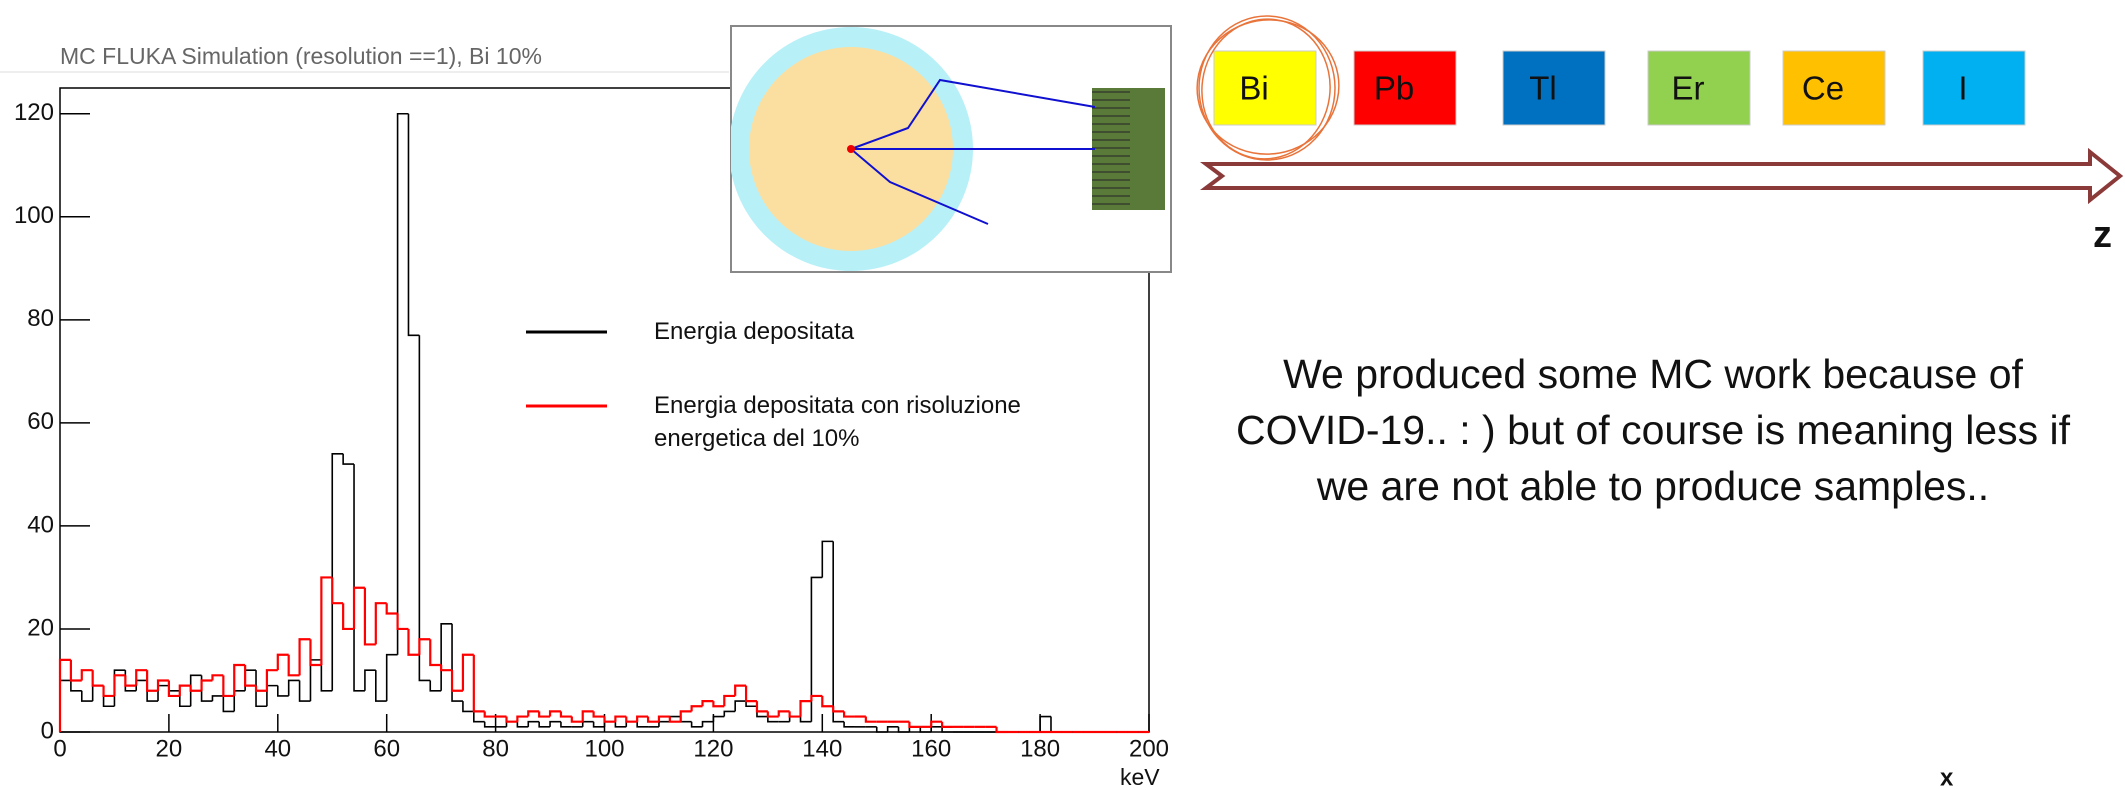  Describe the element at coordinates (754, 331) in the screenshot. I see `legend-label: Energia depositata` at that location.